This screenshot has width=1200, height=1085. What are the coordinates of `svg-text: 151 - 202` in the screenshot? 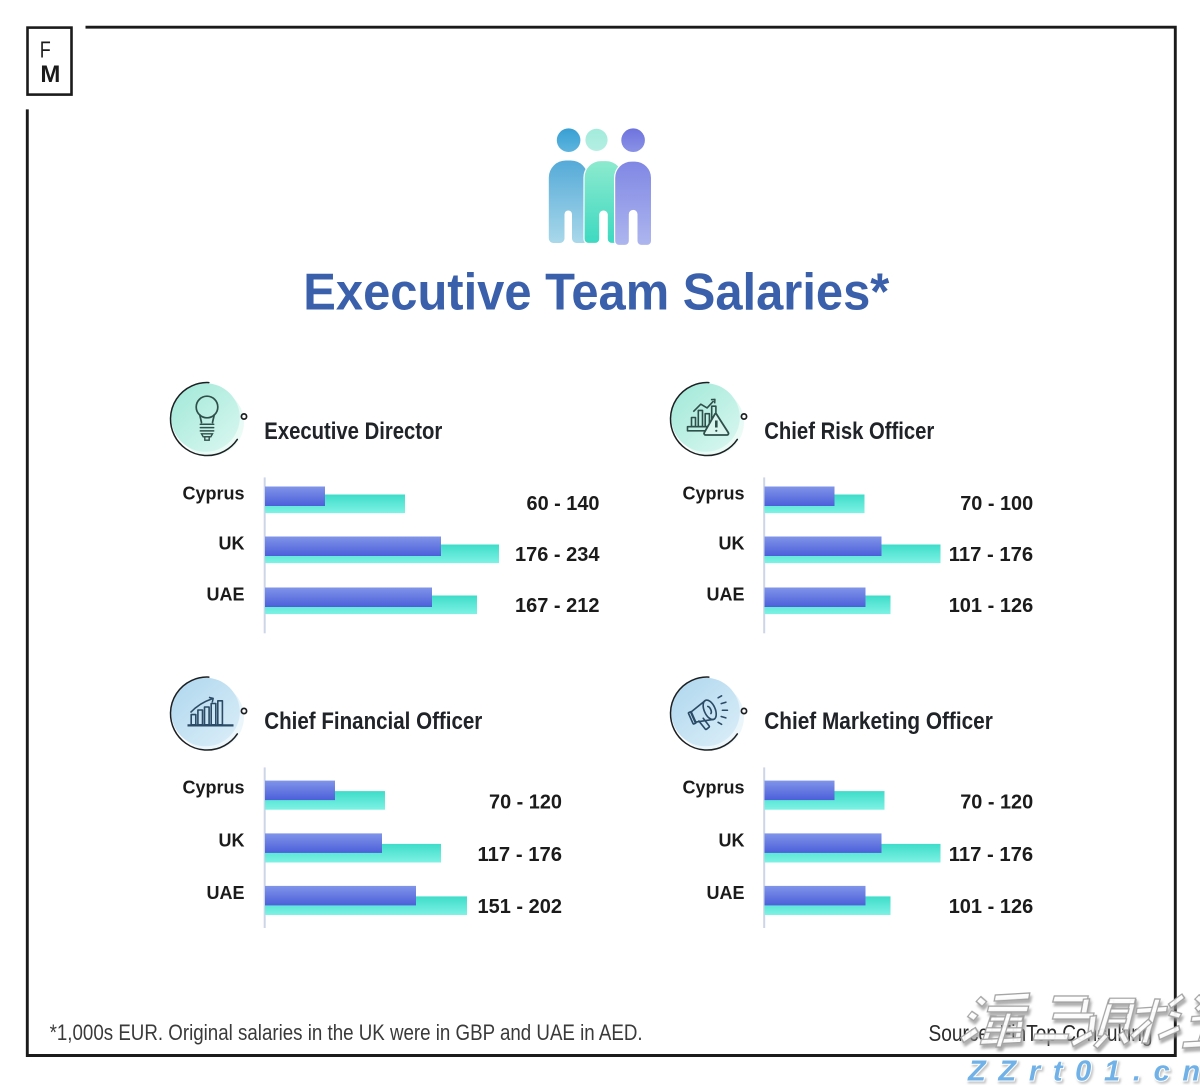 It's located at (520, 906).